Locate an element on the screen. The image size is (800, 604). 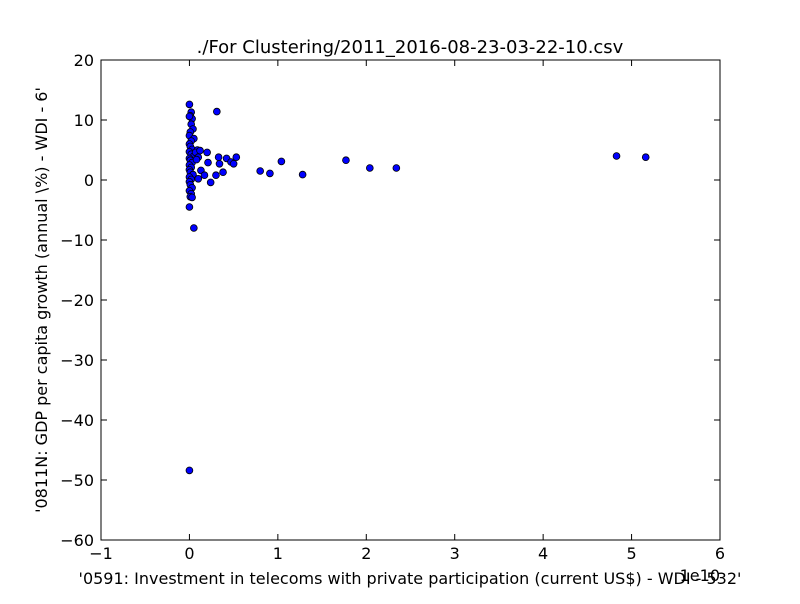
x-tick-label: 3 is located at coordinates (455, 553).